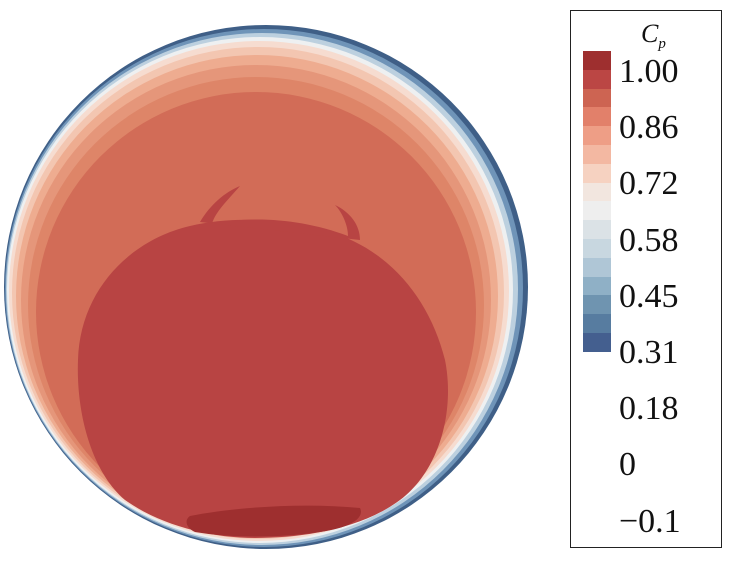  I want to click on colorbar-tick-label: 0.31, so click(649, 352).